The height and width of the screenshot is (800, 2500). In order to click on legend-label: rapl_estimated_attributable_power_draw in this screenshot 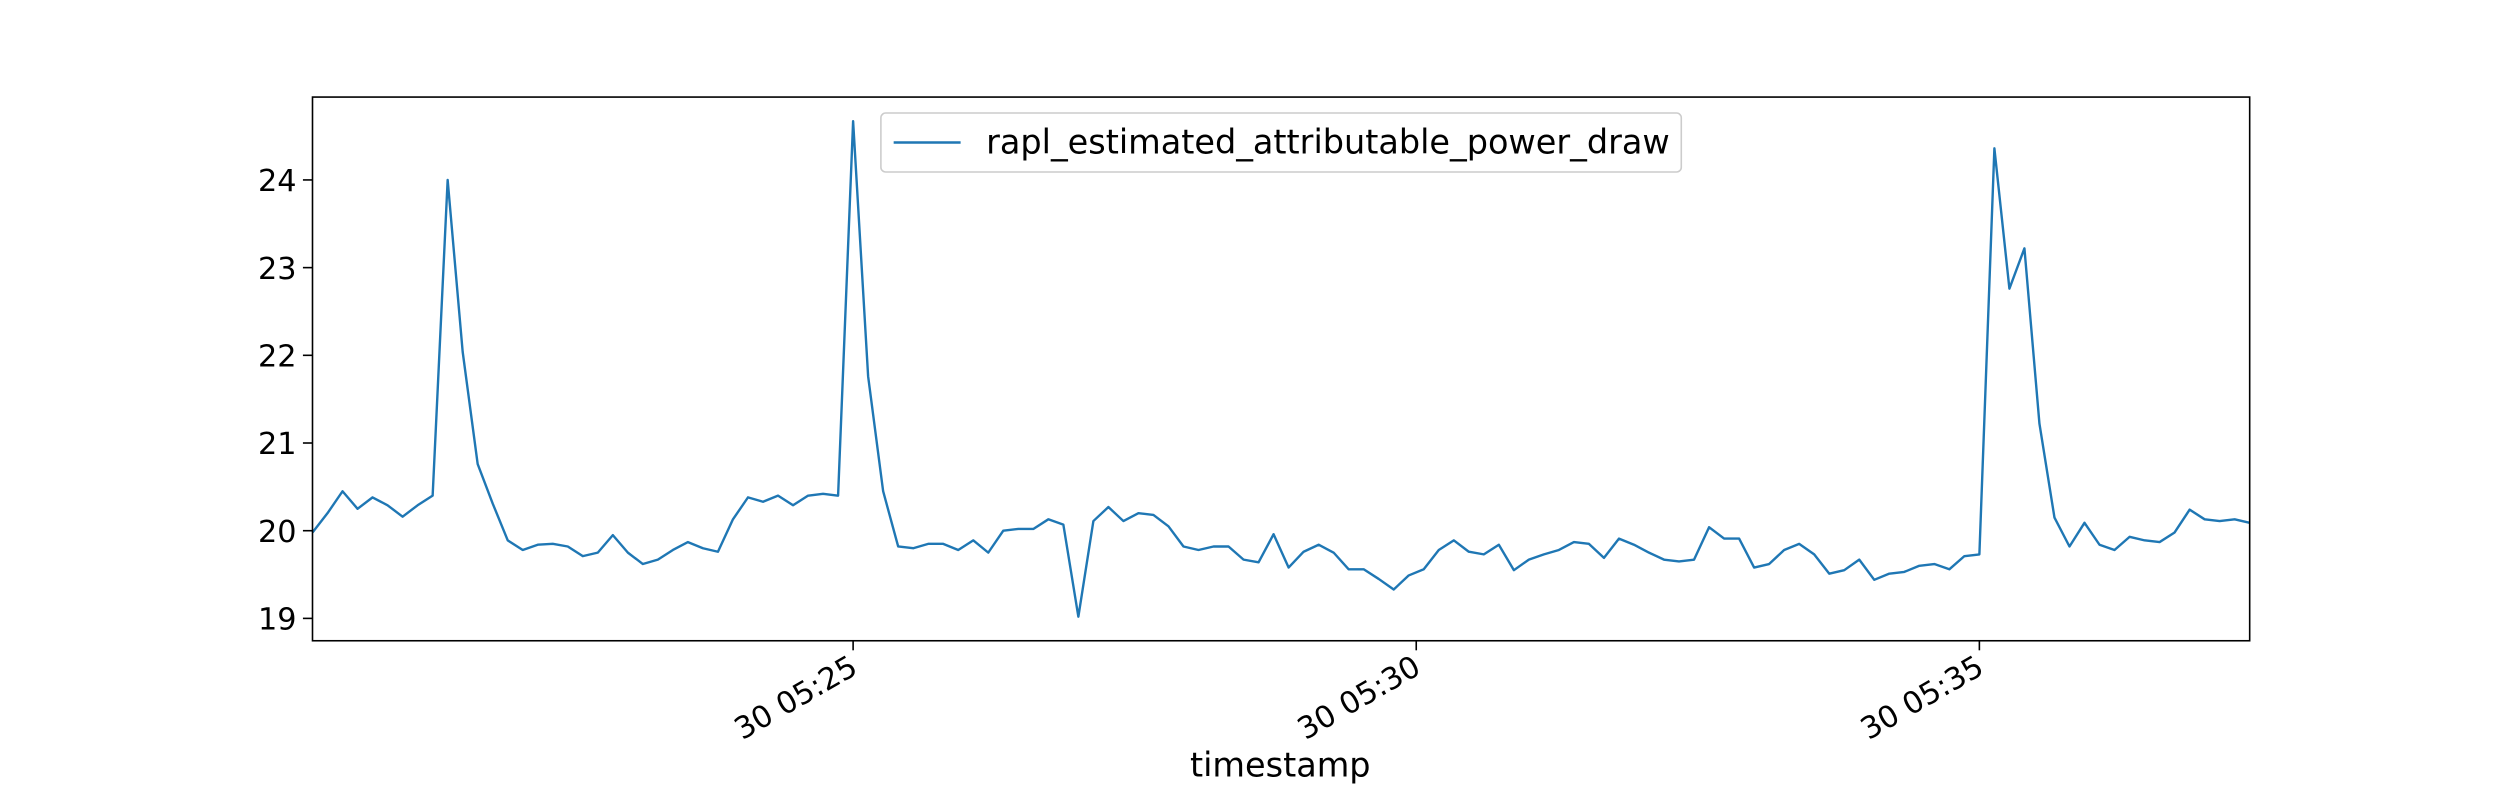, I will do `click(1328, 142)`.